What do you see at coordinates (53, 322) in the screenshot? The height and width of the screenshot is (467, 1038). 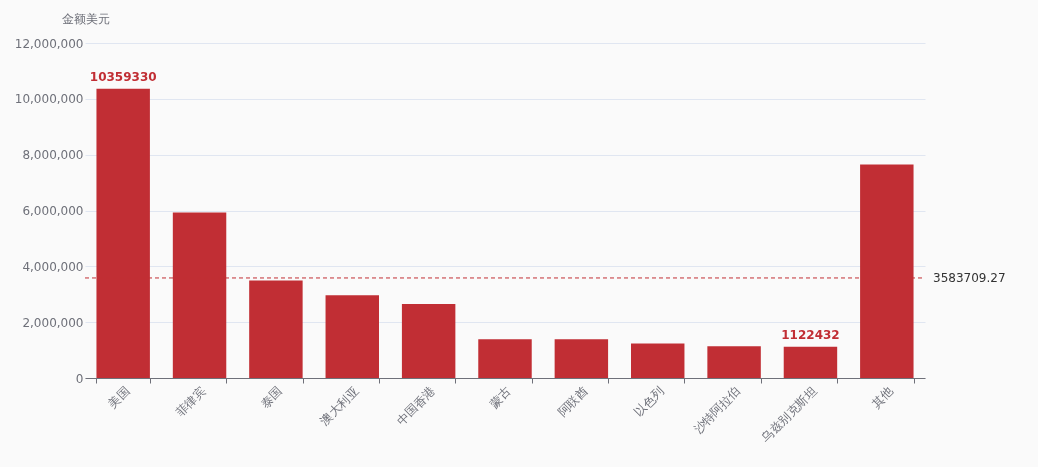 I see `y-tick-label: 2,000,000` at bounding box center [53, 322].